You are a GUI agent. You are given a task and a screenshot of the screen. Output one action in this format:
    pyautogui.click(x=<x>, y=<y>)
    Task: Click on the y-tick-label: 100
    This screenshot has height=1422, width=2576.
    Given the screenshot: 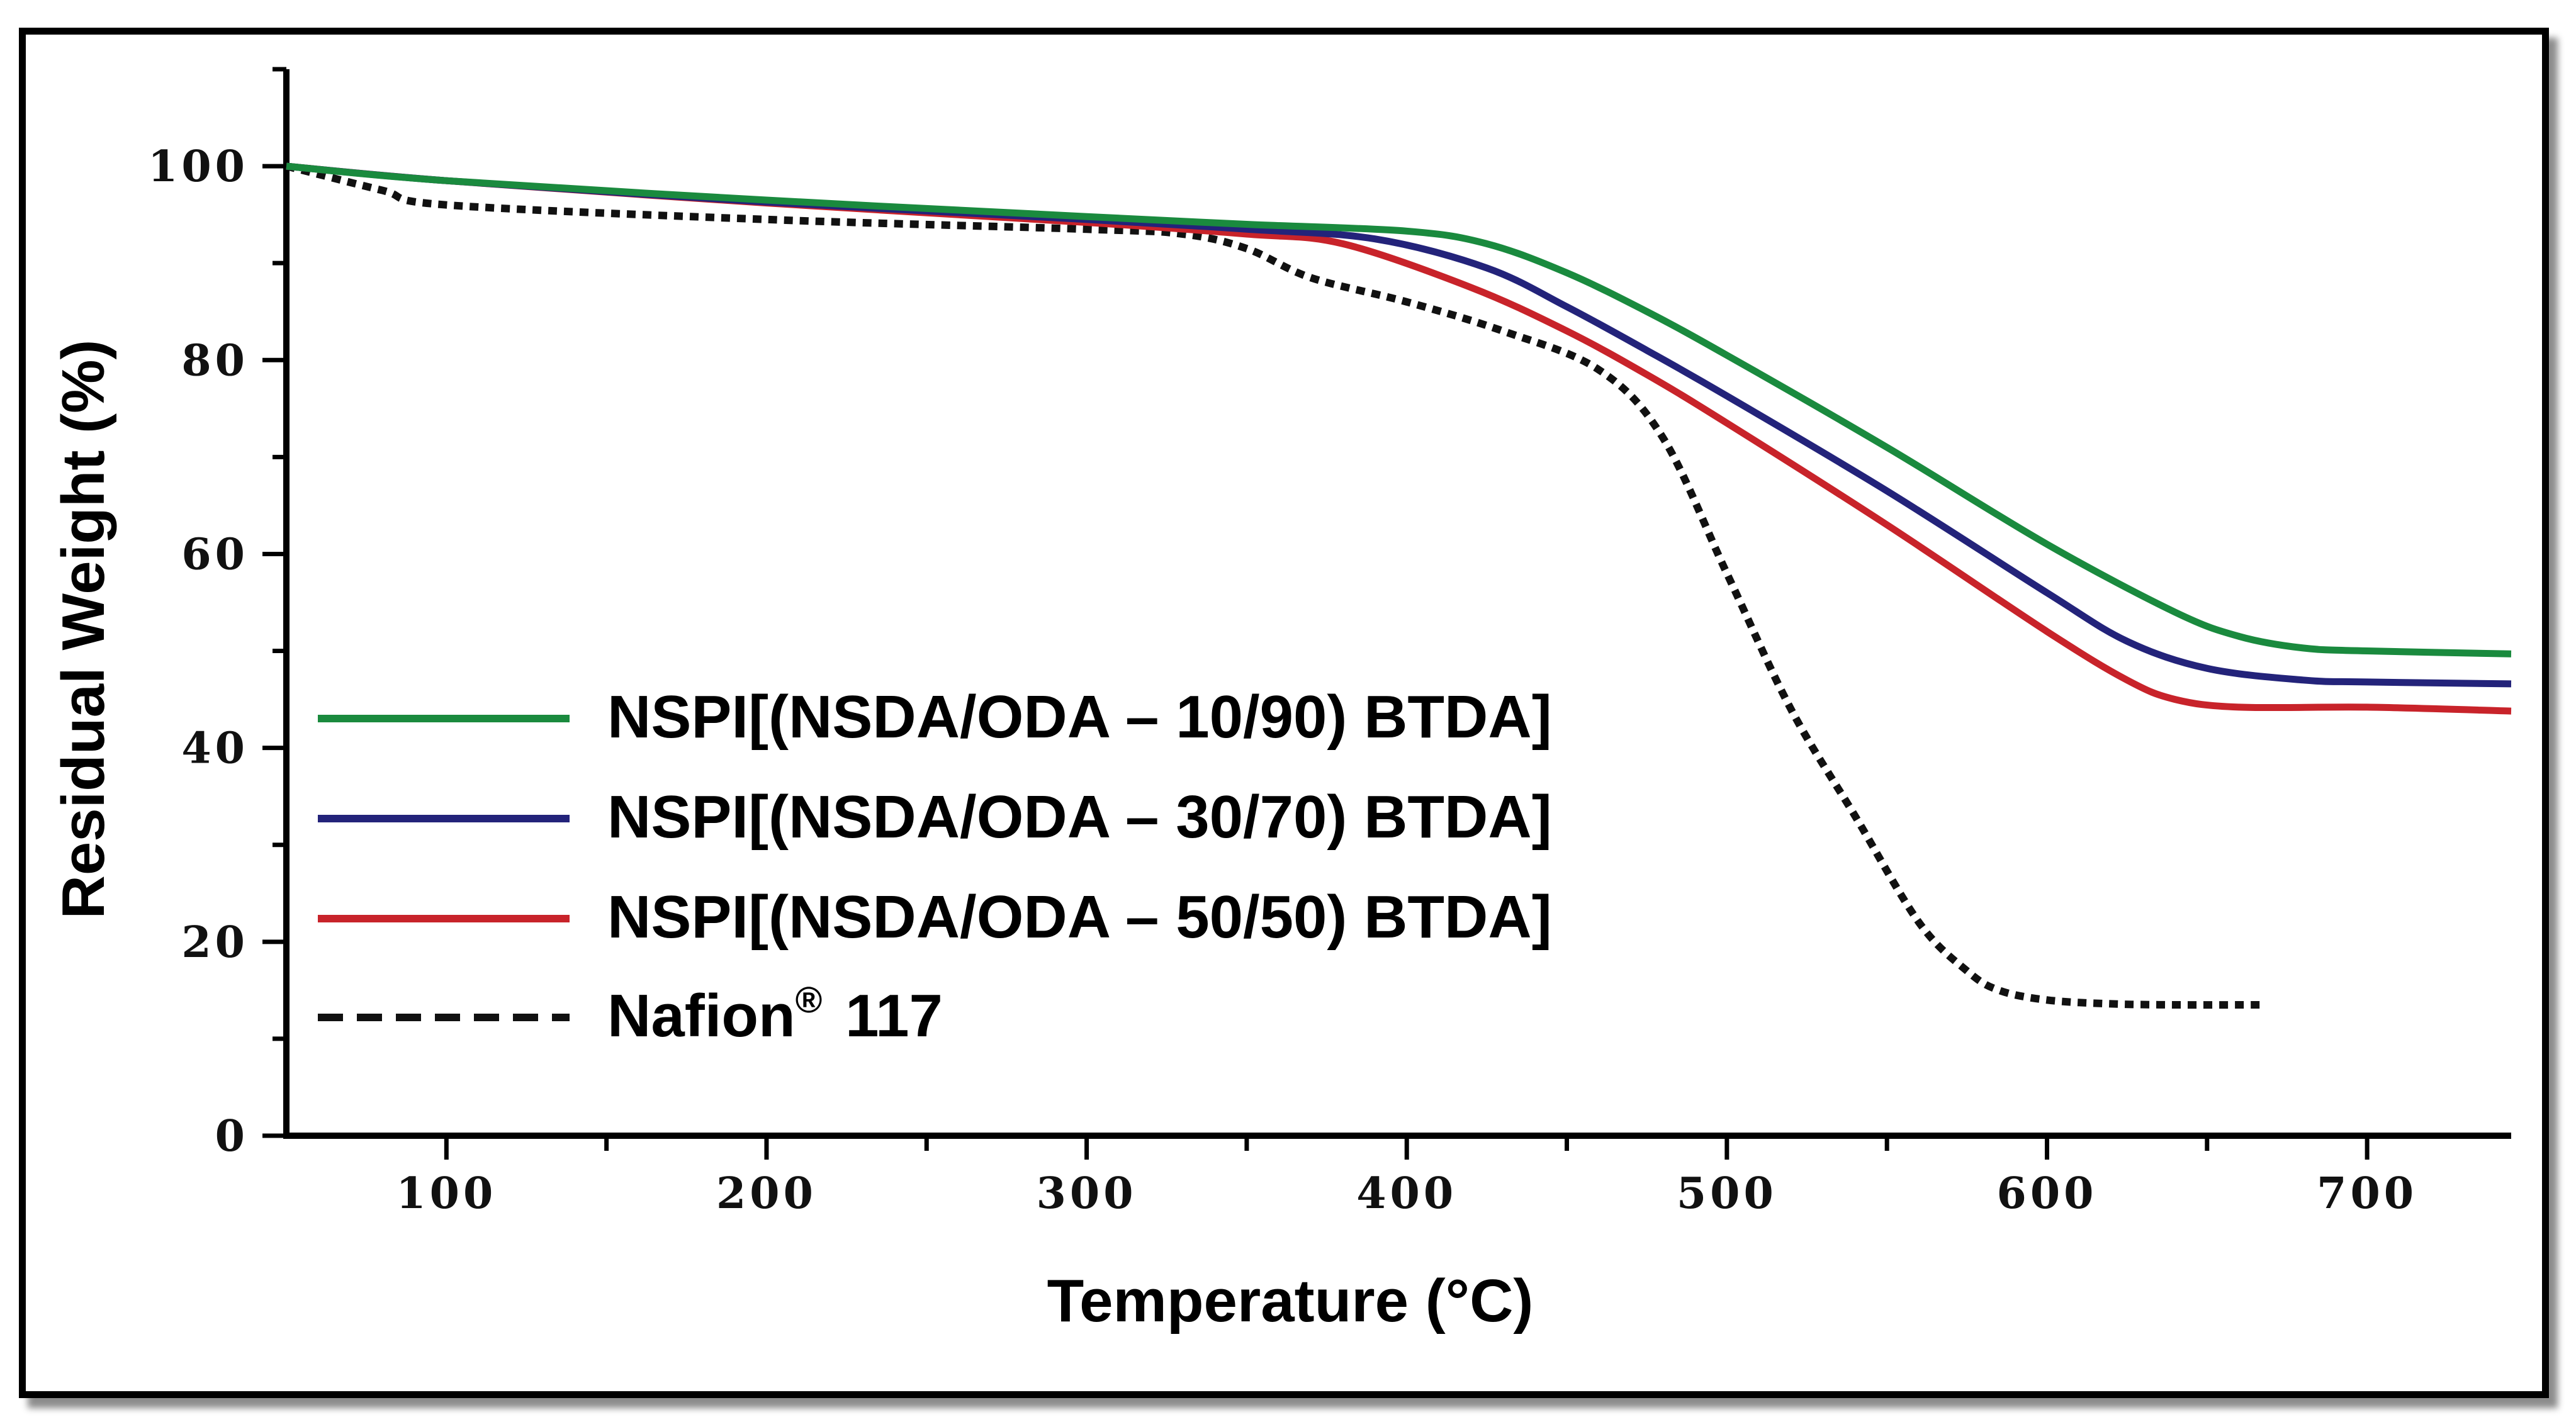 What is the action you would take?
    pyautogui.click(x=198, y=167)
    